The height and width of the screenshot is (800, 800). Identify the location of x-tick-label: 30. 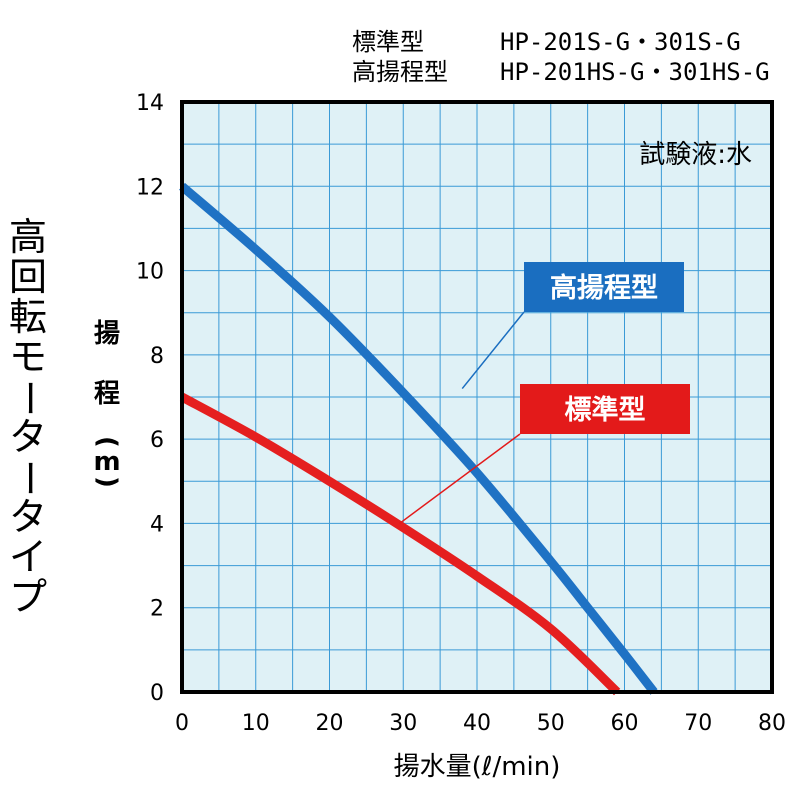
(403, 723).